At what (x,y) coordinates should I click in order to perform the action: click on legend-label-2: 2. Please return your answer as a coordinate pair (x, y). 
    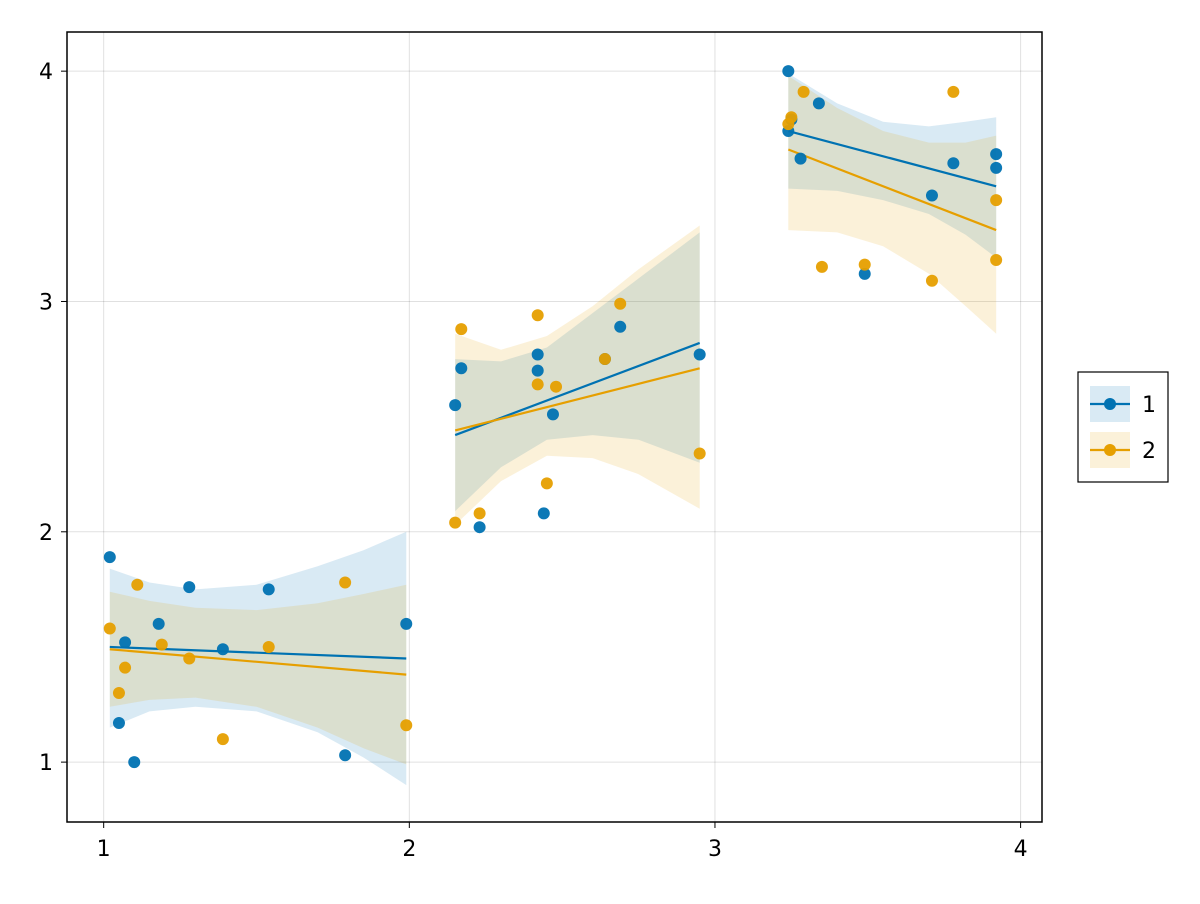
    Looking at the image, I should click on (1149, 451).